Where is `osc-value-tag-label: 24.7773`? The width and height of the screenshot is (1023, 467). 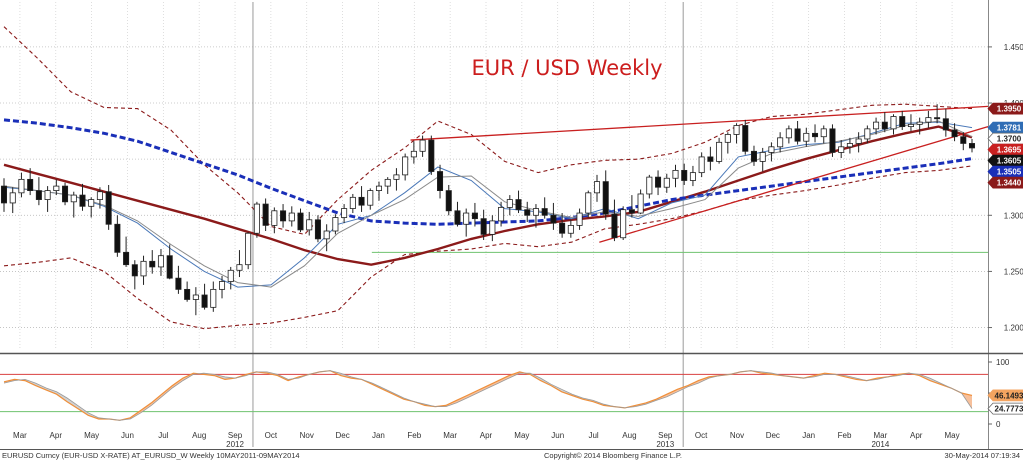
osc-value-tag-label: 24.7773 is located at coordinates (1009, 409).